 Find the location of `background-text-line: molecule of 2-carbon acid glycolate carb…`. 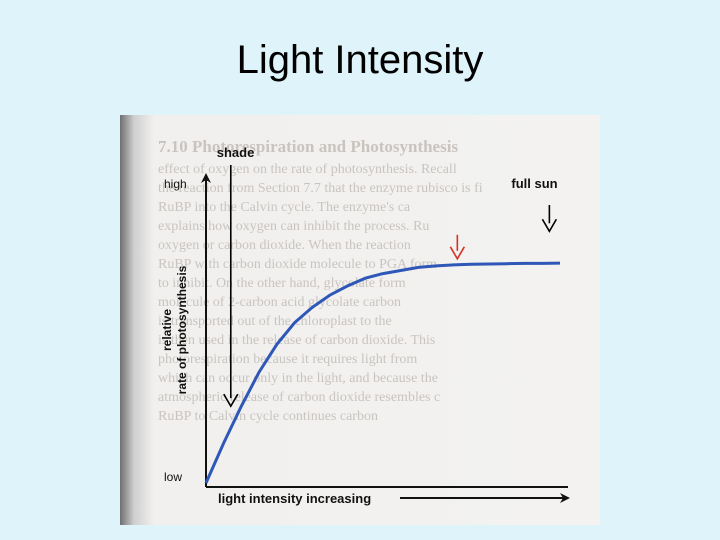

background-text-line: molecule of 2-carbon acid glycolate carb… is located at coordinates (279, 302).